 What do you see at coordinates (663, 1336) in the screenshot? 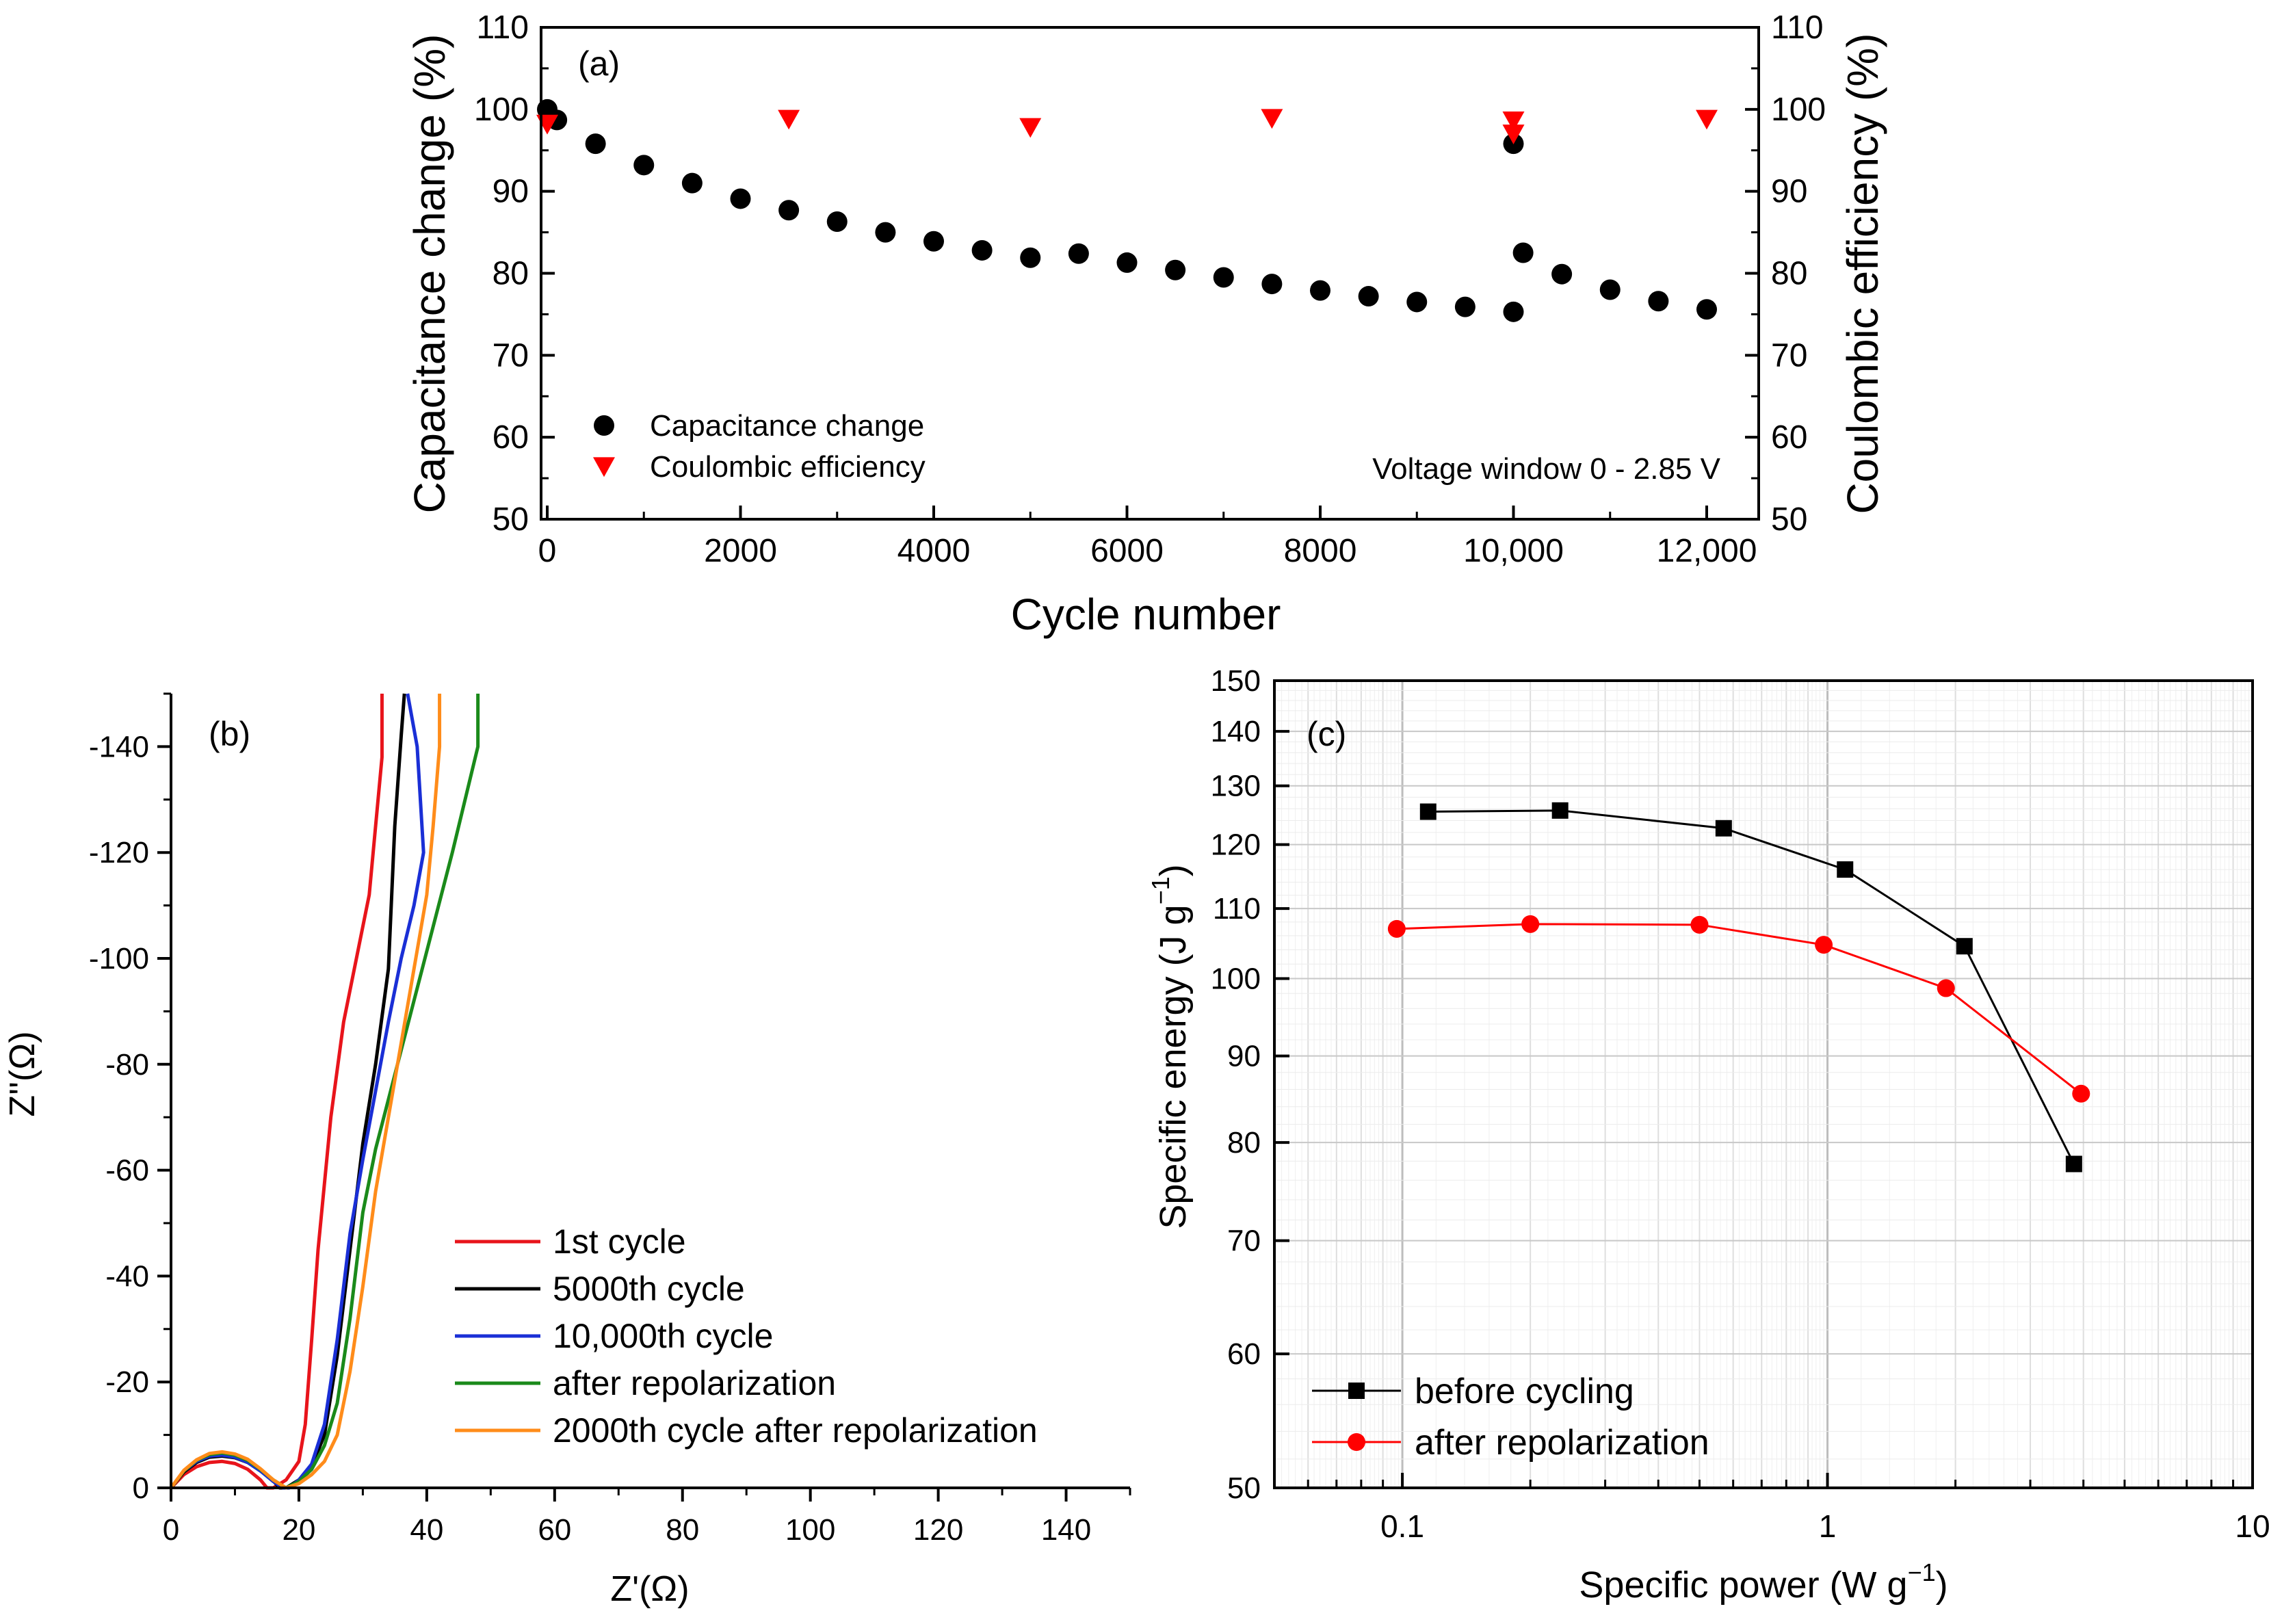
I see `b-legend-label-3: 10,000th cycle` at bounding box center [663, 1336].